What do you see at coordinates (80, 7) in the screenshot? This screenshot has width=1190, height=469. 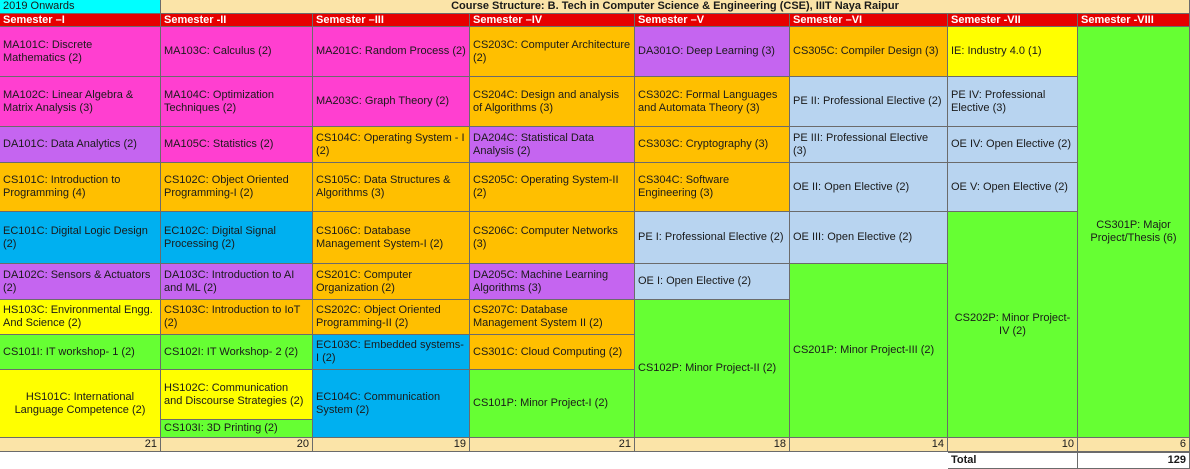 I see `onwards-cell: 2019 Onwards` at bounding box center [80, 7].